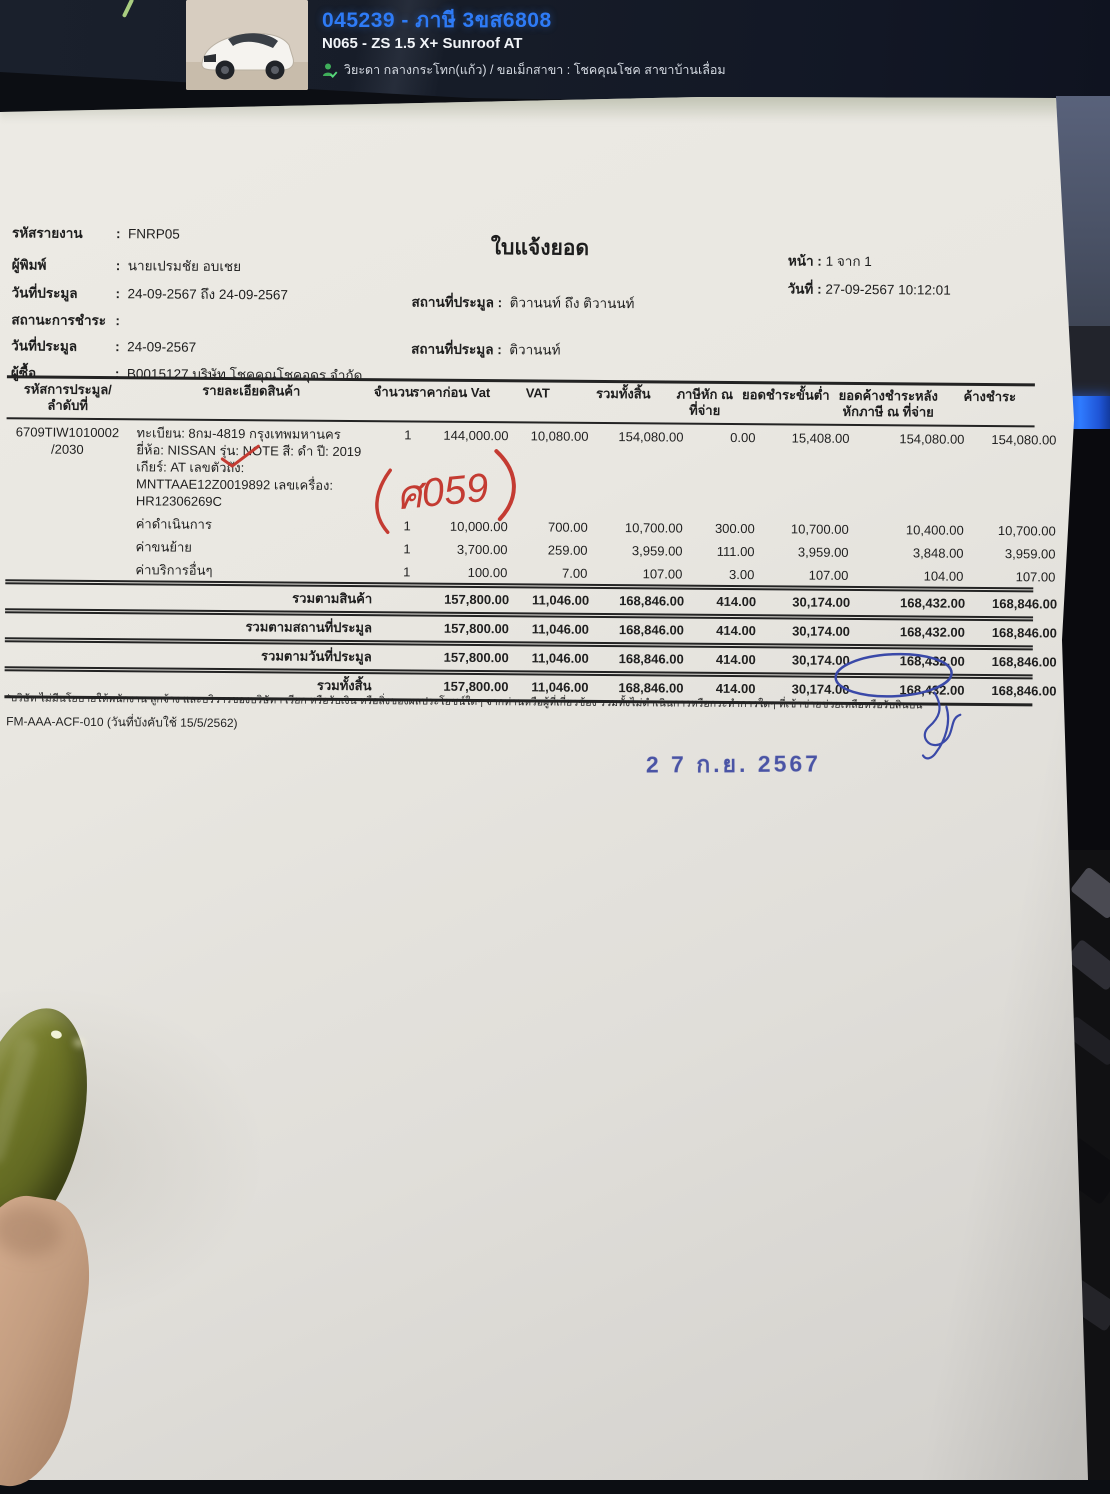  Describe the element at coordinates (538, 393) in the screenshot. I see `col-header-vat: VAT` at that location.